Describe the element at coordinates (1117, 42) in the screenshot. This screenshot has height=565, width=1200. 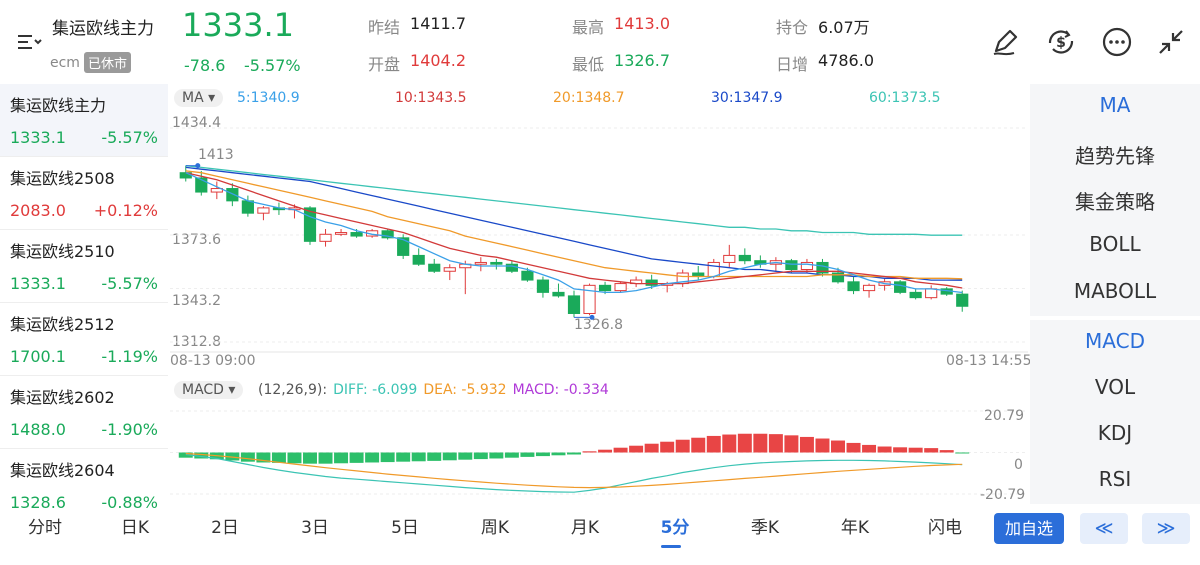
I see `more-icon` at that location.